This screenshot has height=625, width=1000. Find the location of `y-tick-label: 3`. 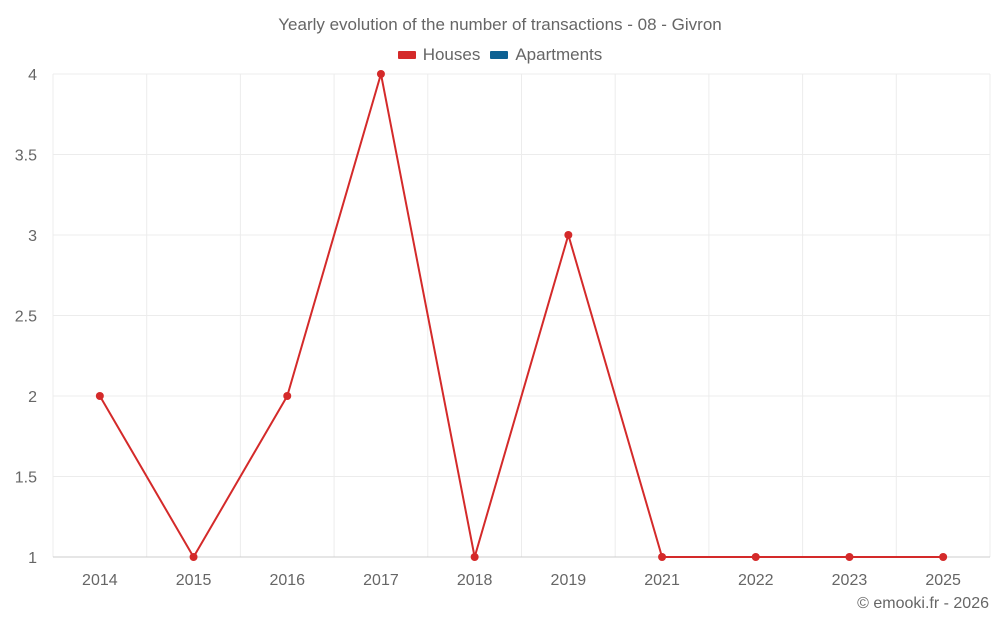

y-tick-label: 3 is located at coordinates (32, 236).